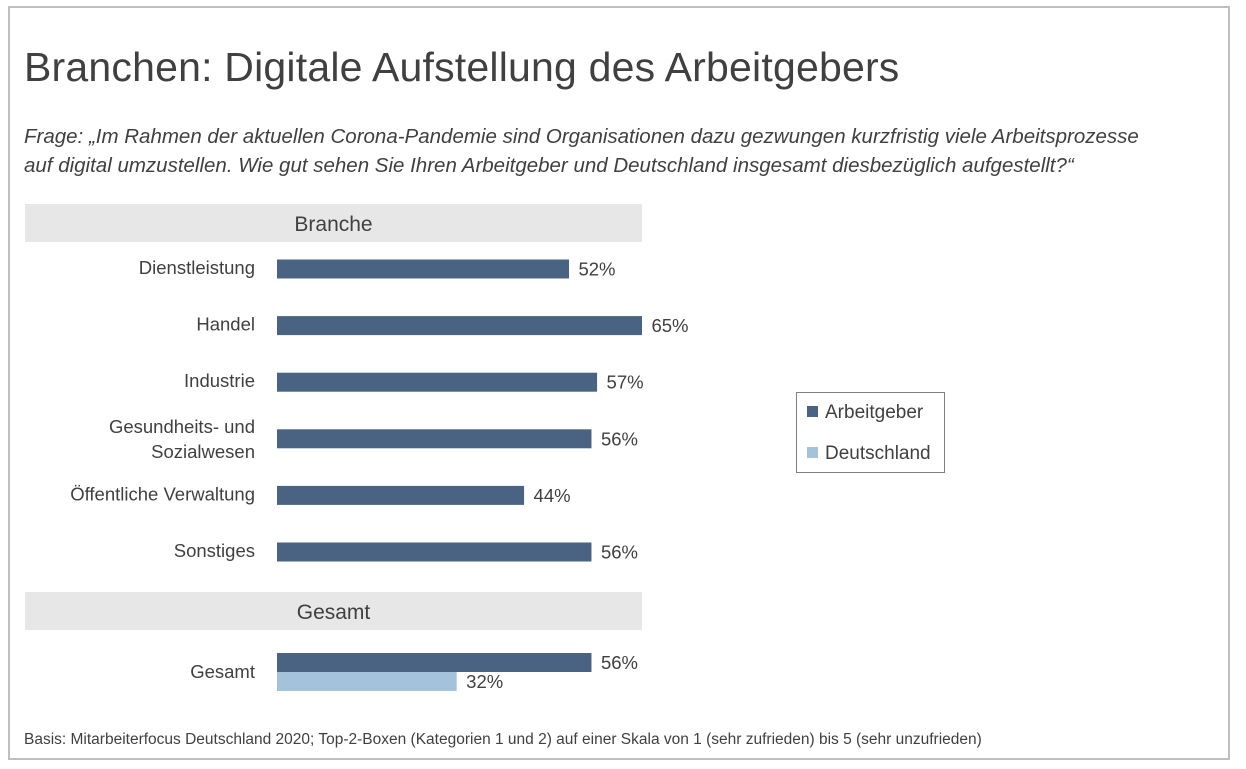  What do you see at coordinates (182, 439) in the screenshot?
I see `category-label: Gesundheits- und Sozialwesen` at bounding box center [182, 439].